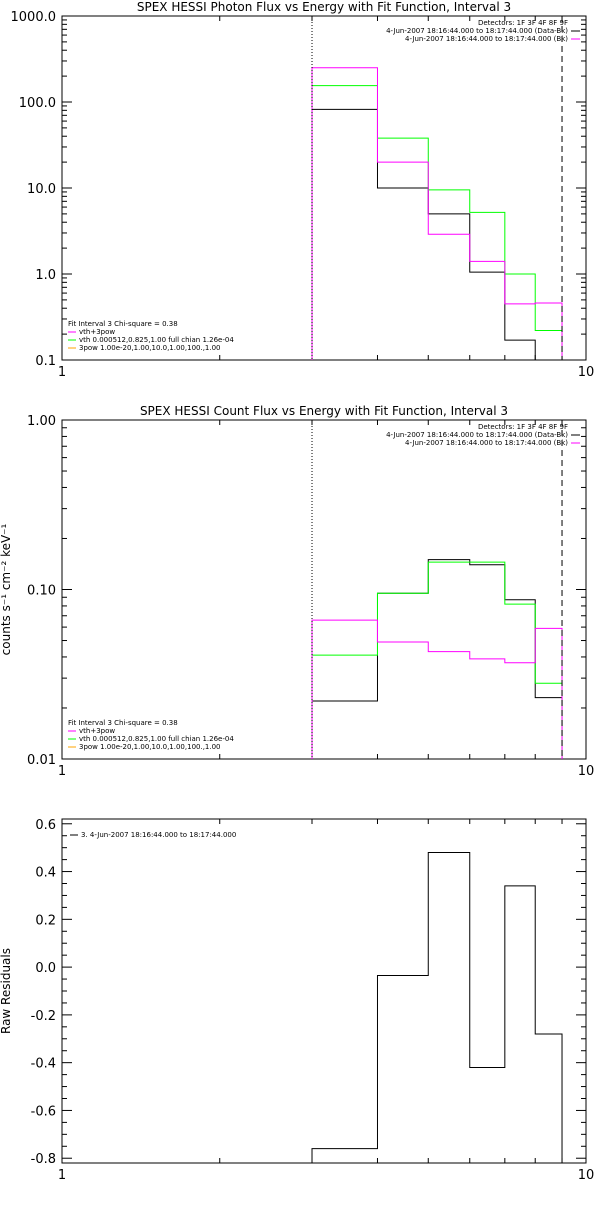 The width and height of the screenshot is (600, 1205). Describe the element at coordinates (41, 189) in the screenshot. I see `y-tick-label: 10.0` at that location.